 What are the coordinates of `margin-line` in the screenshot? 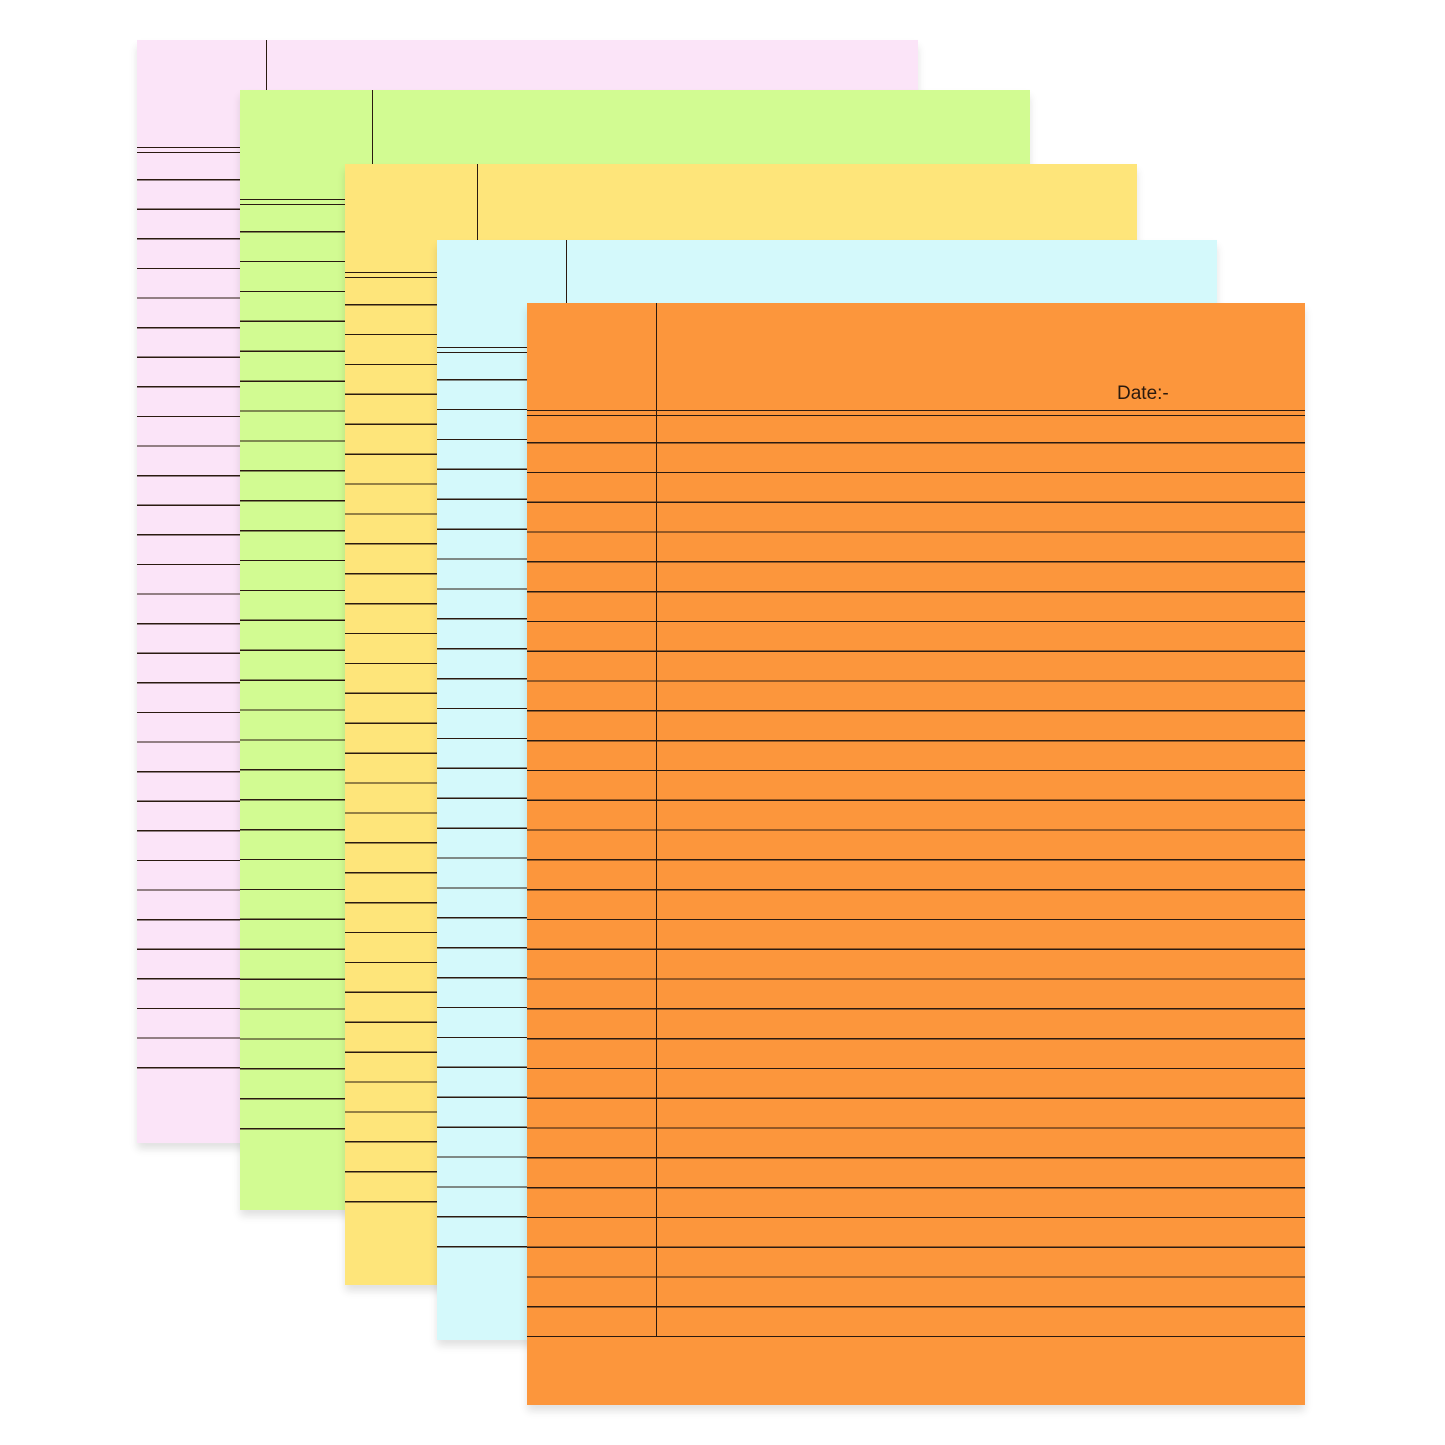 It's located at (656, 819).